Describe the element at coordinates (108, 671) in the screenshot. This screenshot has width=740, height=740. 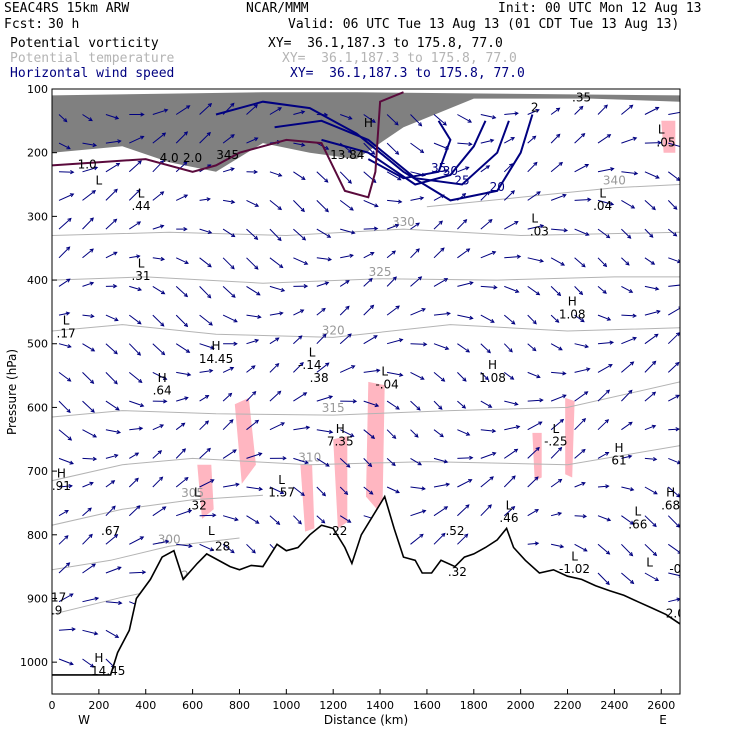
I see `annotation-49: 14.45` at that location.